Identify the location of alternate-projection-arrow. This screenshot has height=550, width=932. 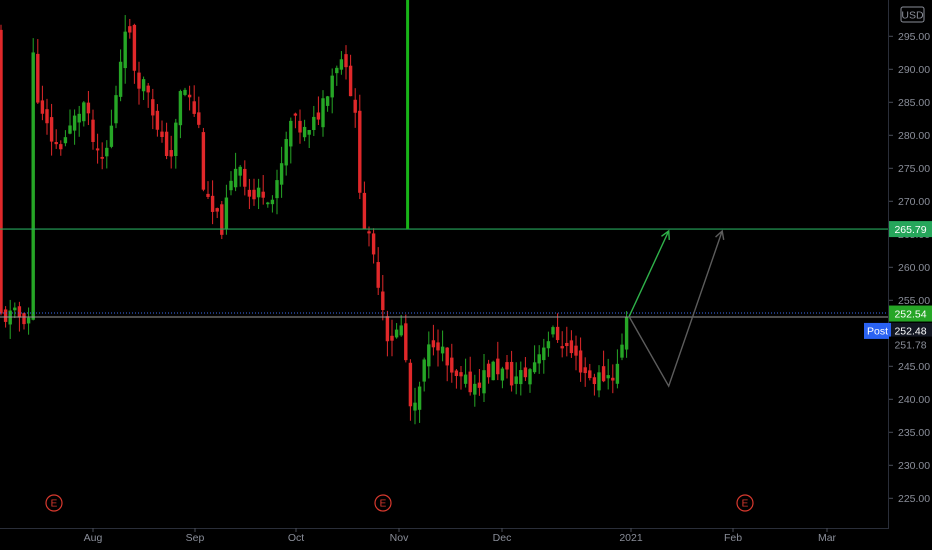
(675, 309).